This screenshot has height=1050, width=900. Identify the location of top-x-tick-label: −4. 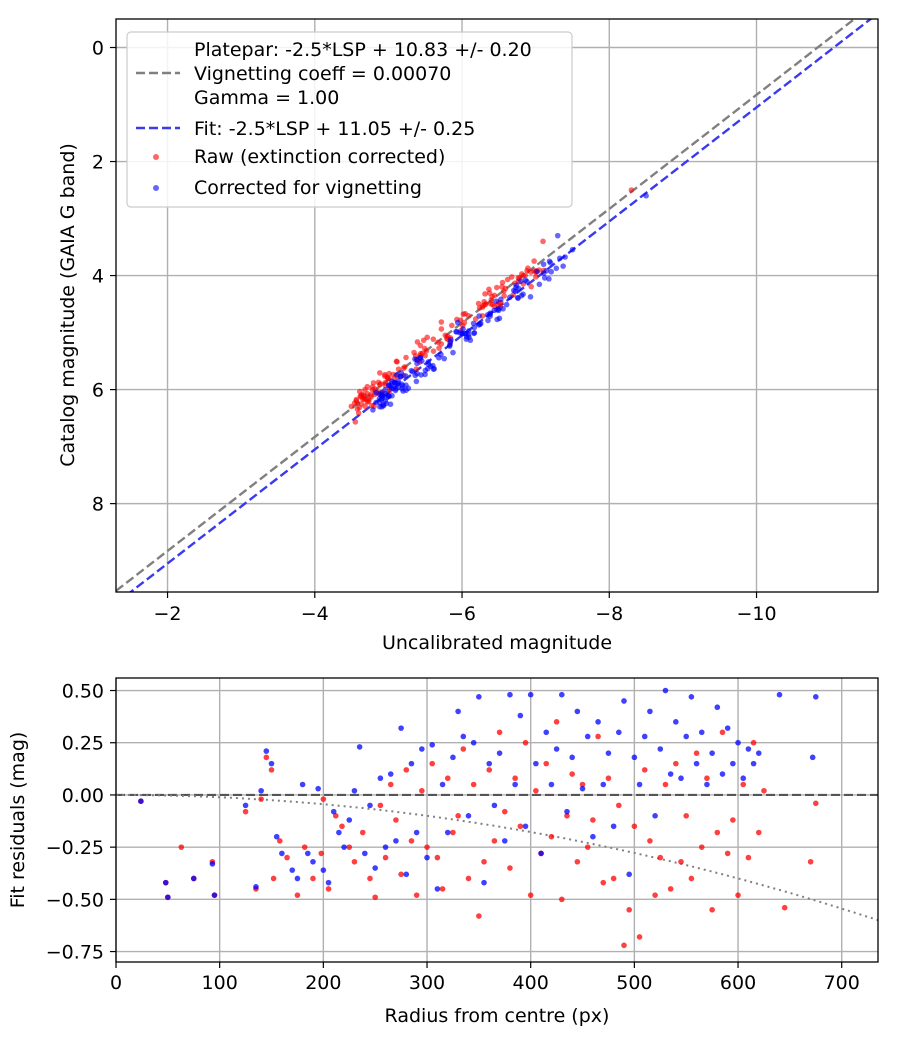
(315, 614).